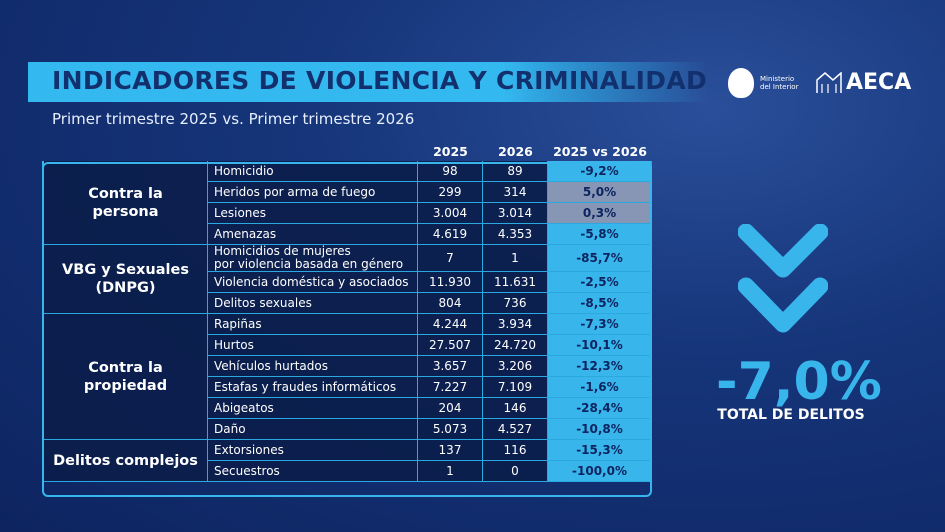 This screenshot has height=532, width=945. What do you see at coordinates (450, 303) in the screenshot?
I see `value-2025: 804` at bounding box center [450, 303].